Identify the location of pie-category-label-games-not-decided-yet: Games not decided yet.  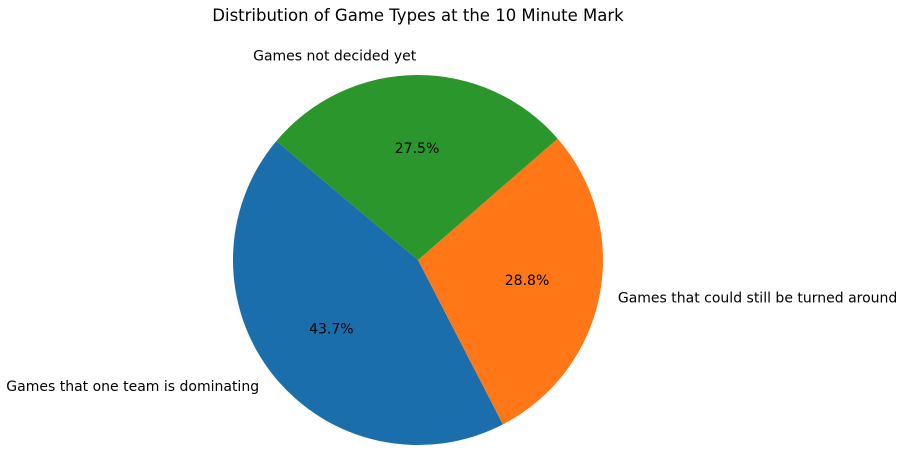
(335, 57).